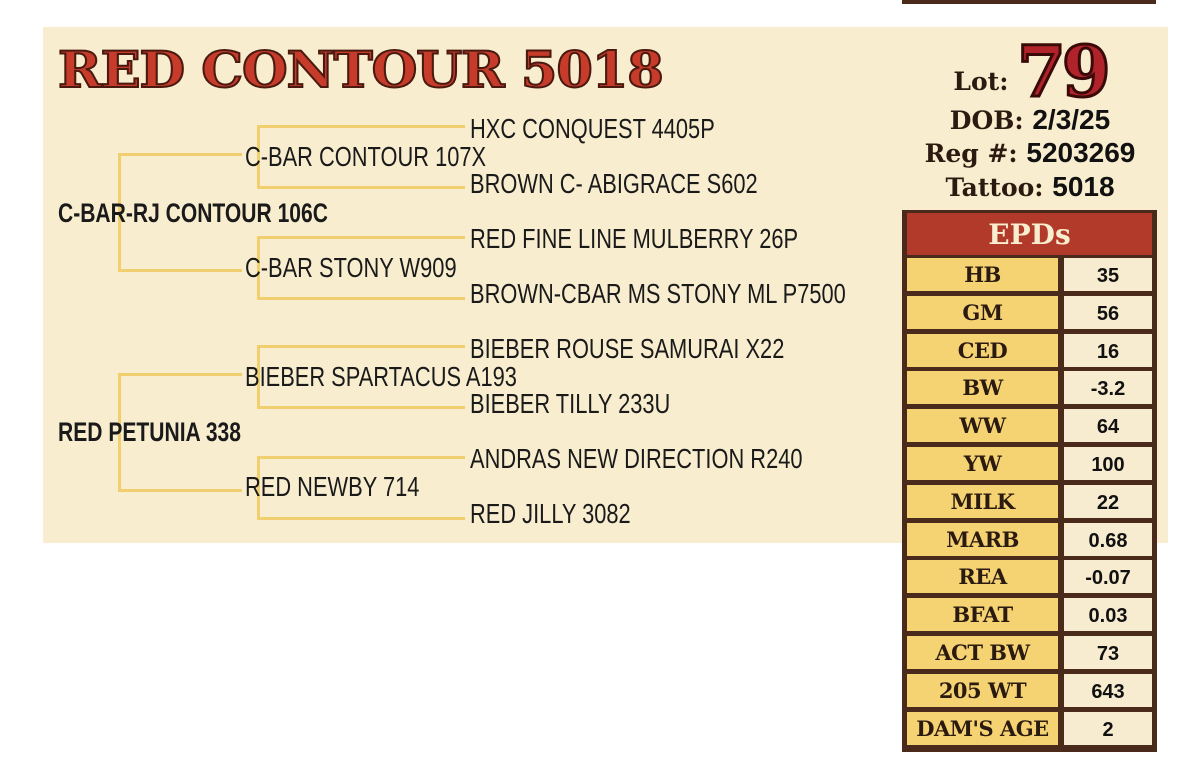 Image resolution: width=1193 pixels, height=782 pixels. What do you see at coordinates (550, 513) in the screenshot?
I see `dam-dam-dam-name: RED JILLY 3082` at bounding box center [550, 513].